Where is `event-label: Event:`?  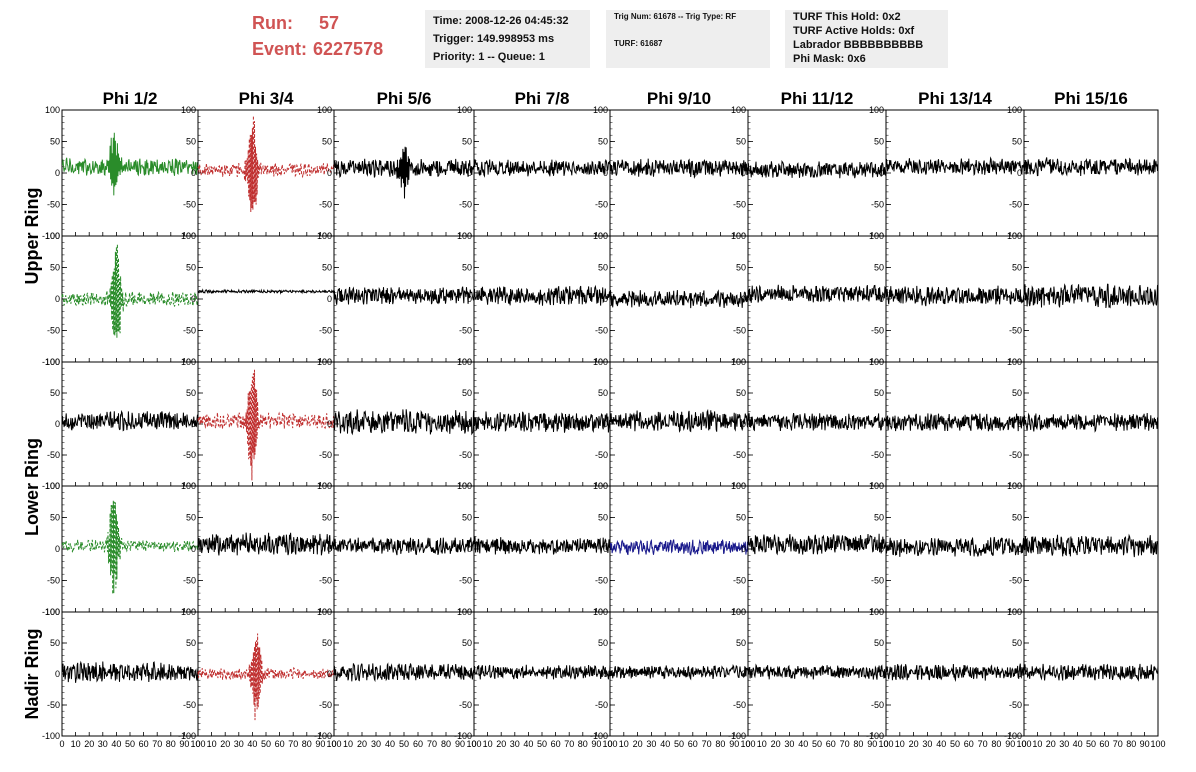 event-label: Event: is located at coordinates (280, 49).